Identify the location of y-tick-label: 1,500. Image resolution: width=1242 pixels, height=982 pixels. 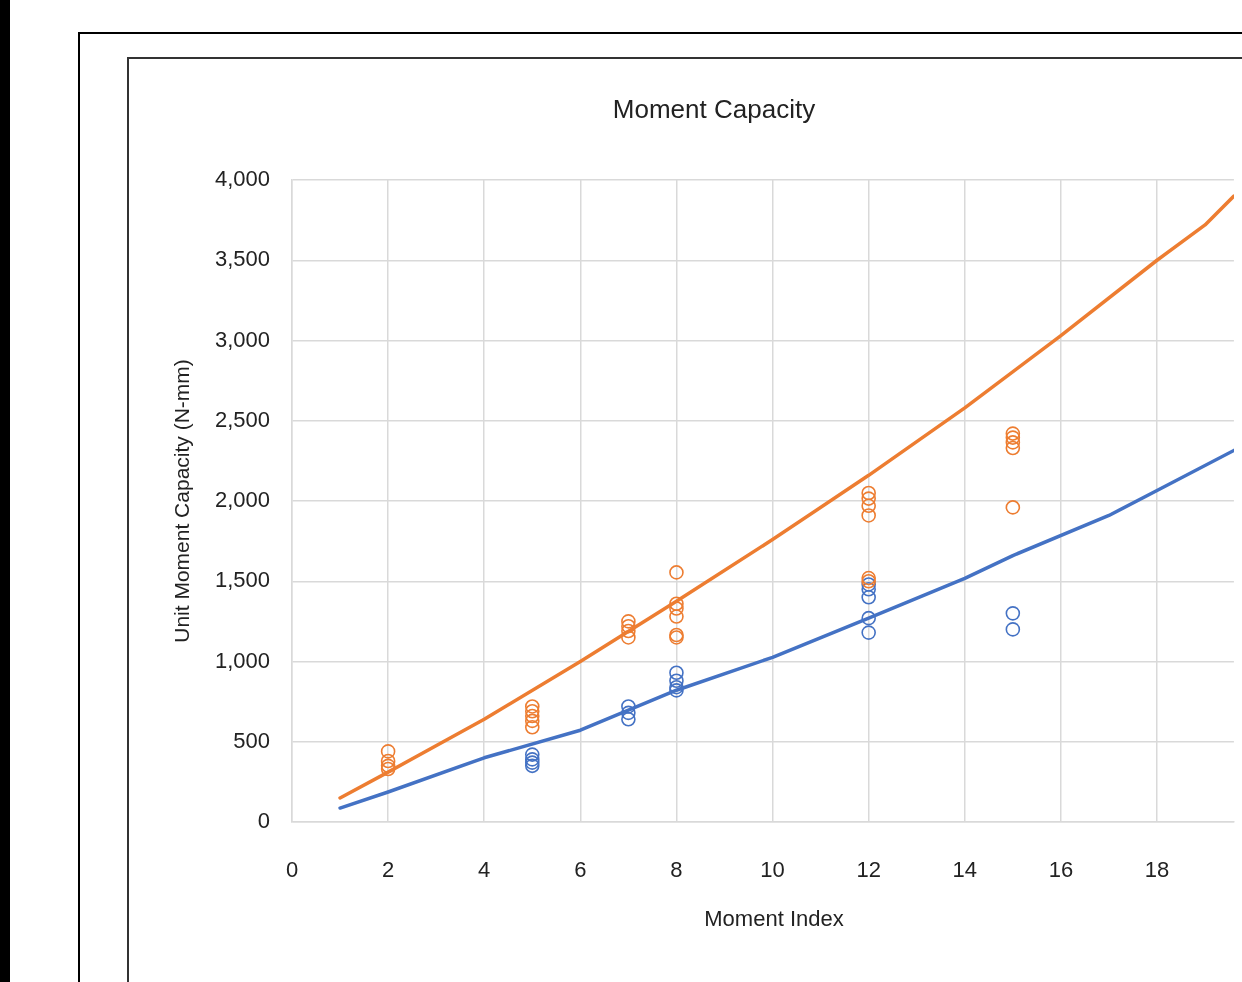
(242, 580).